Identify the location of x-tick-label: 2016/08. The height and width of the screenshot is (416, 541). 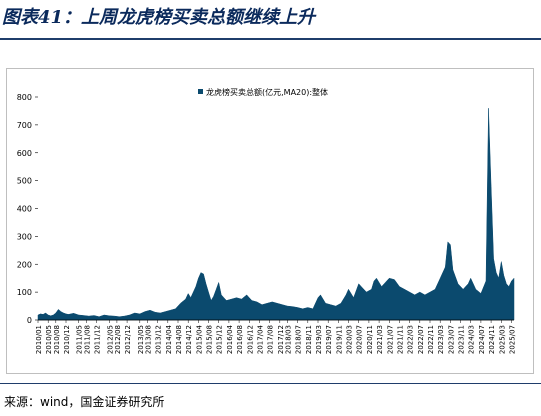
(240, 339).